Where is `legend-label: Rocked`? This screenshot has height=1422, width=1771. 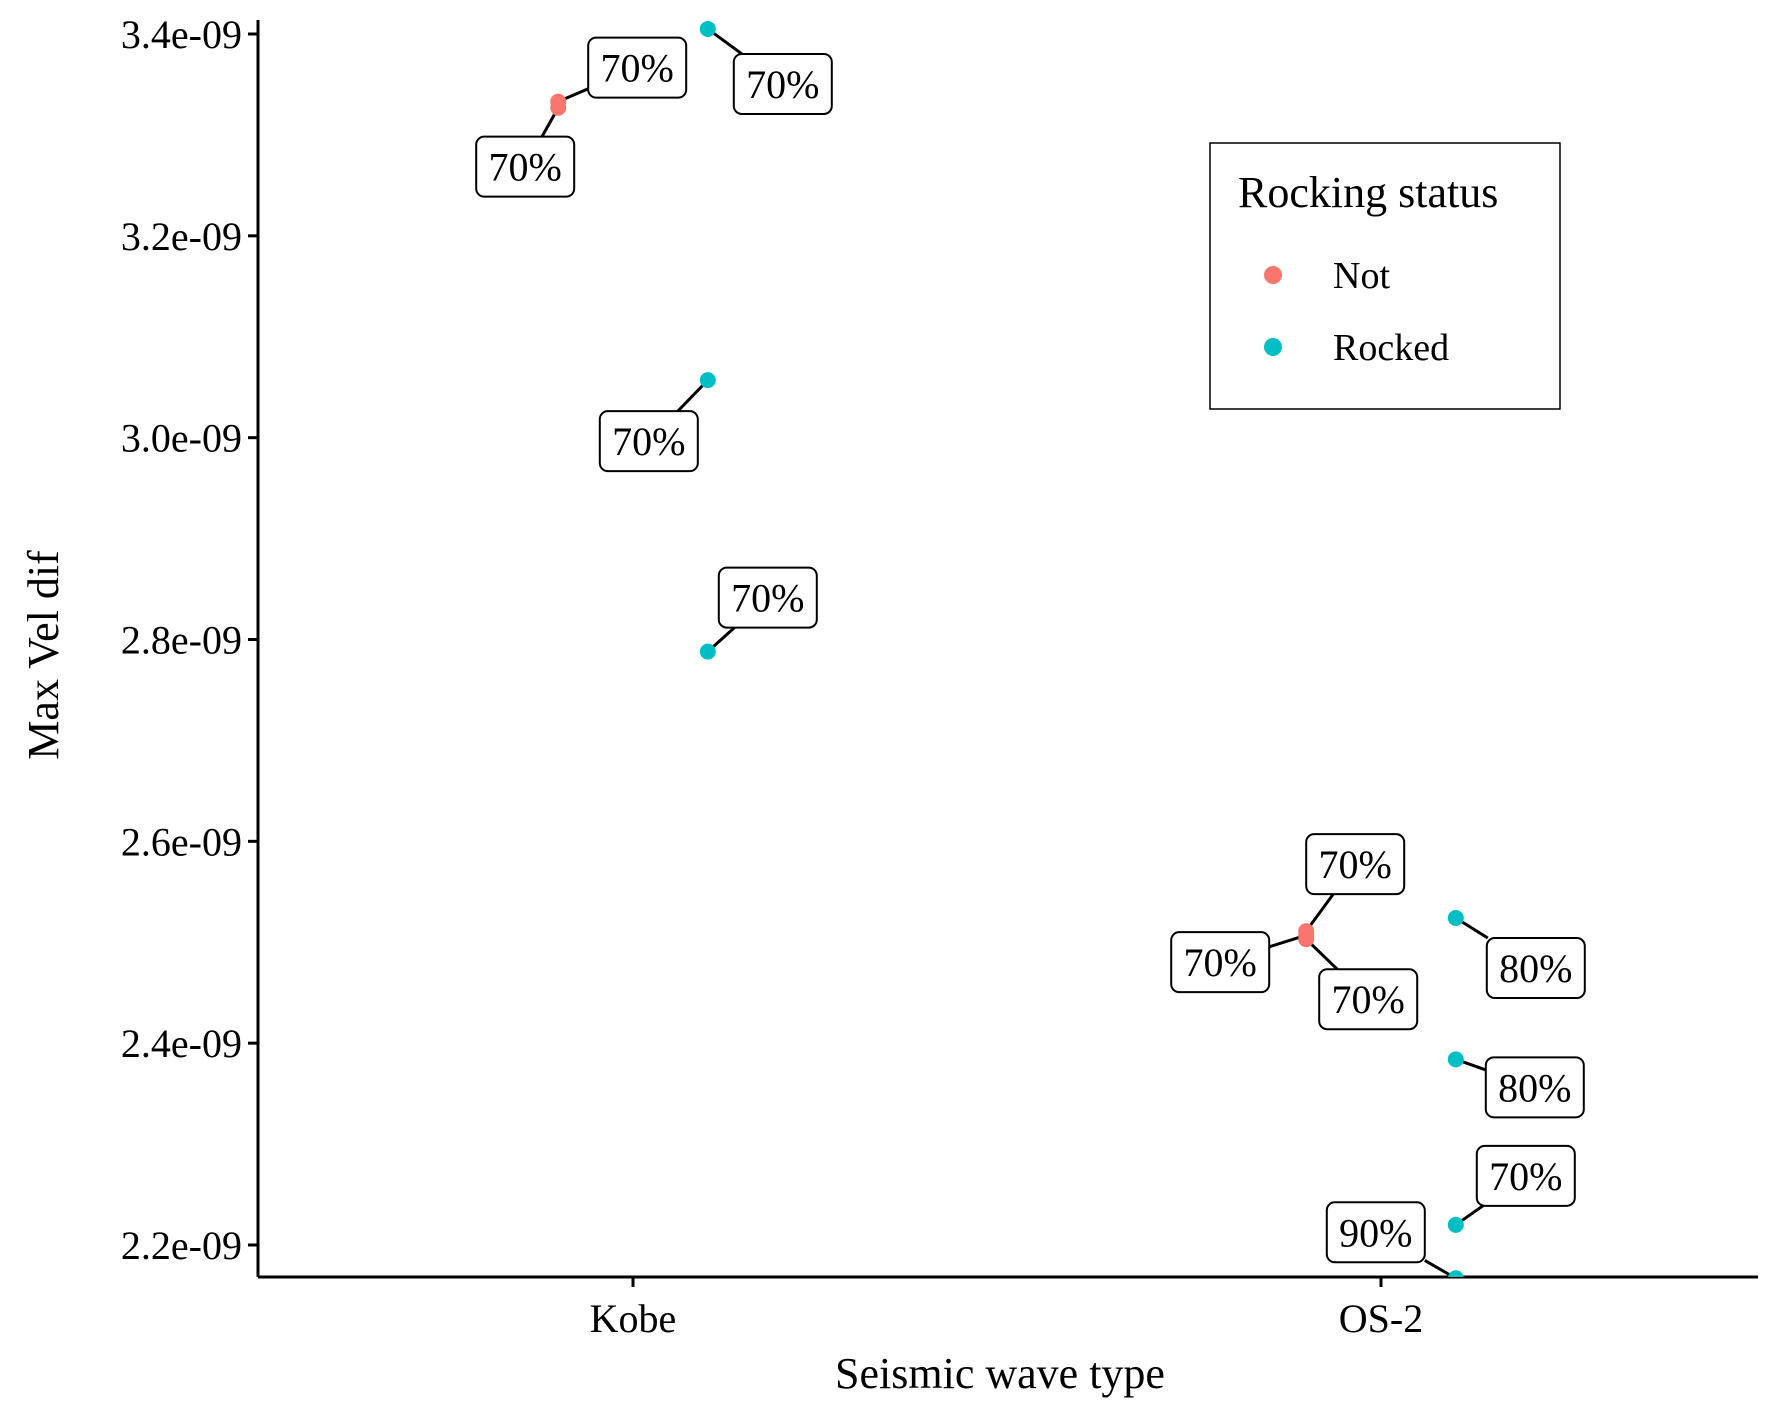 legend-label: Rocked is located at coordinates (1391, 348).